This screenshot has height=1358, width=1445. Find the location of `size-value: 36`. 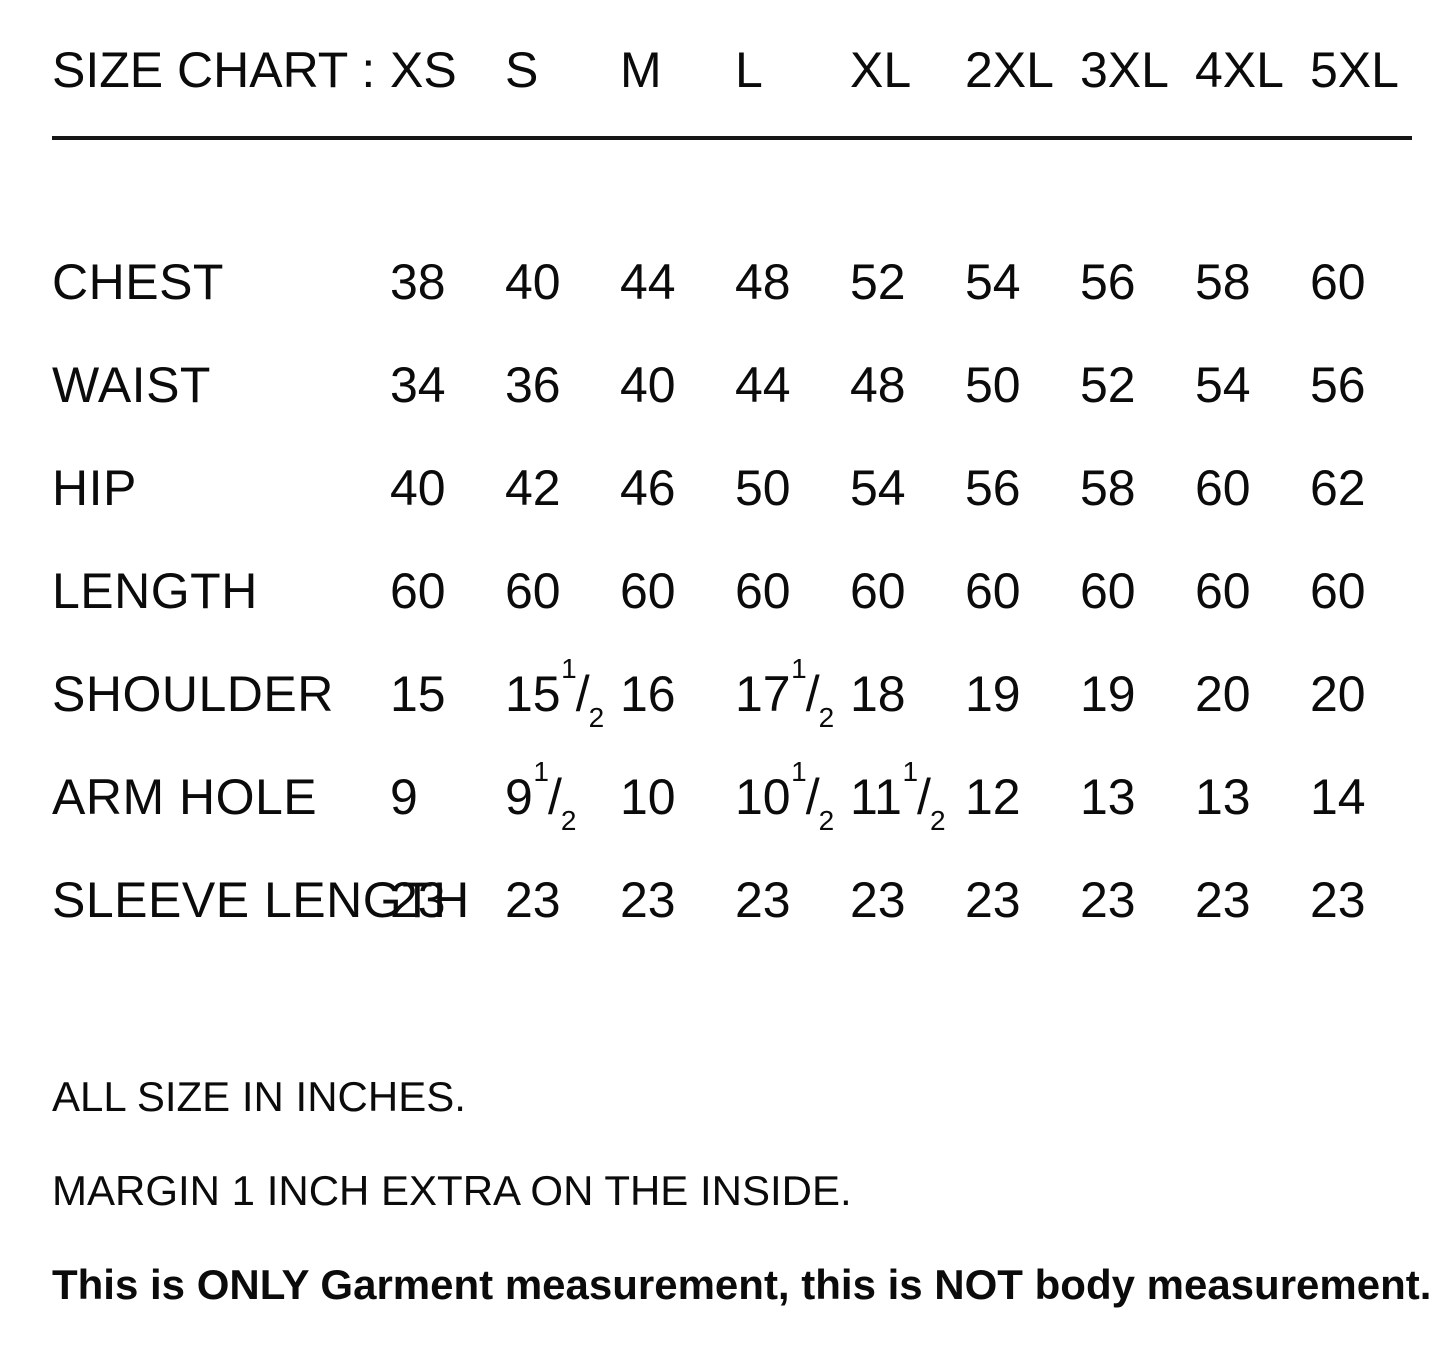

size-value: 36 is located at coordinates (533, 384).